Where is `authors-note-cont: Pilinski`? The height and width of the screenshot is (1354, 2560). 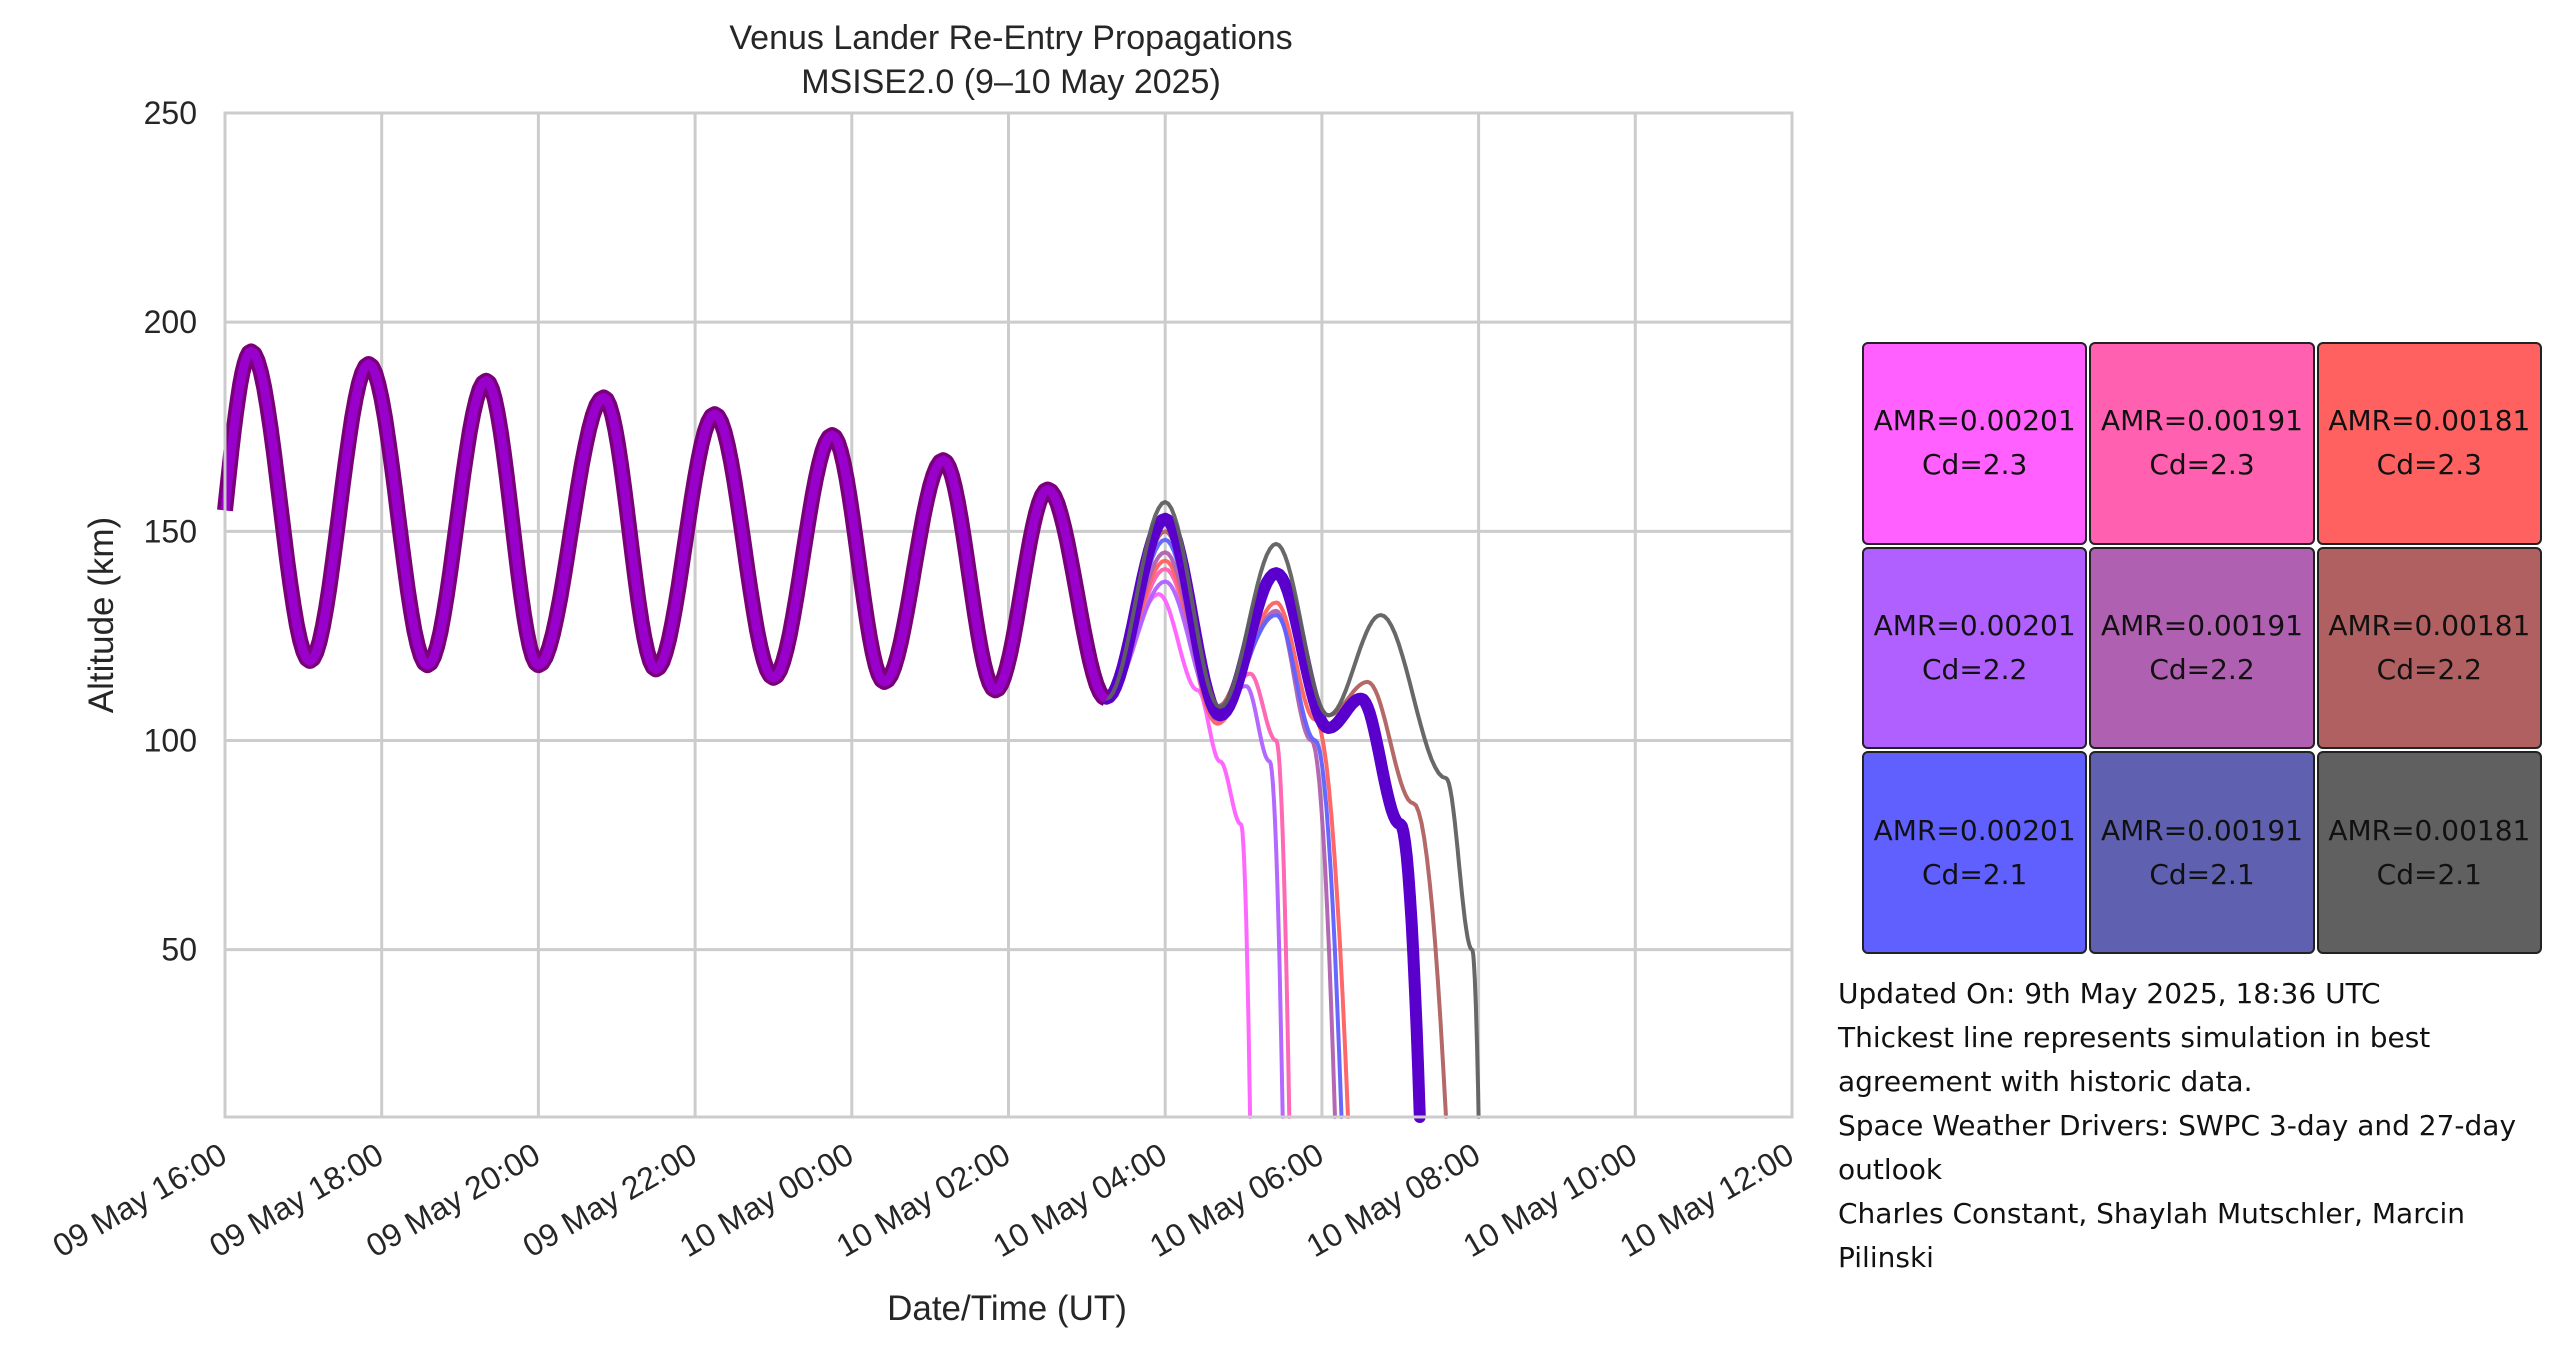 authors-note-cont: Pilinski is located at coordinates (1886, 1257).